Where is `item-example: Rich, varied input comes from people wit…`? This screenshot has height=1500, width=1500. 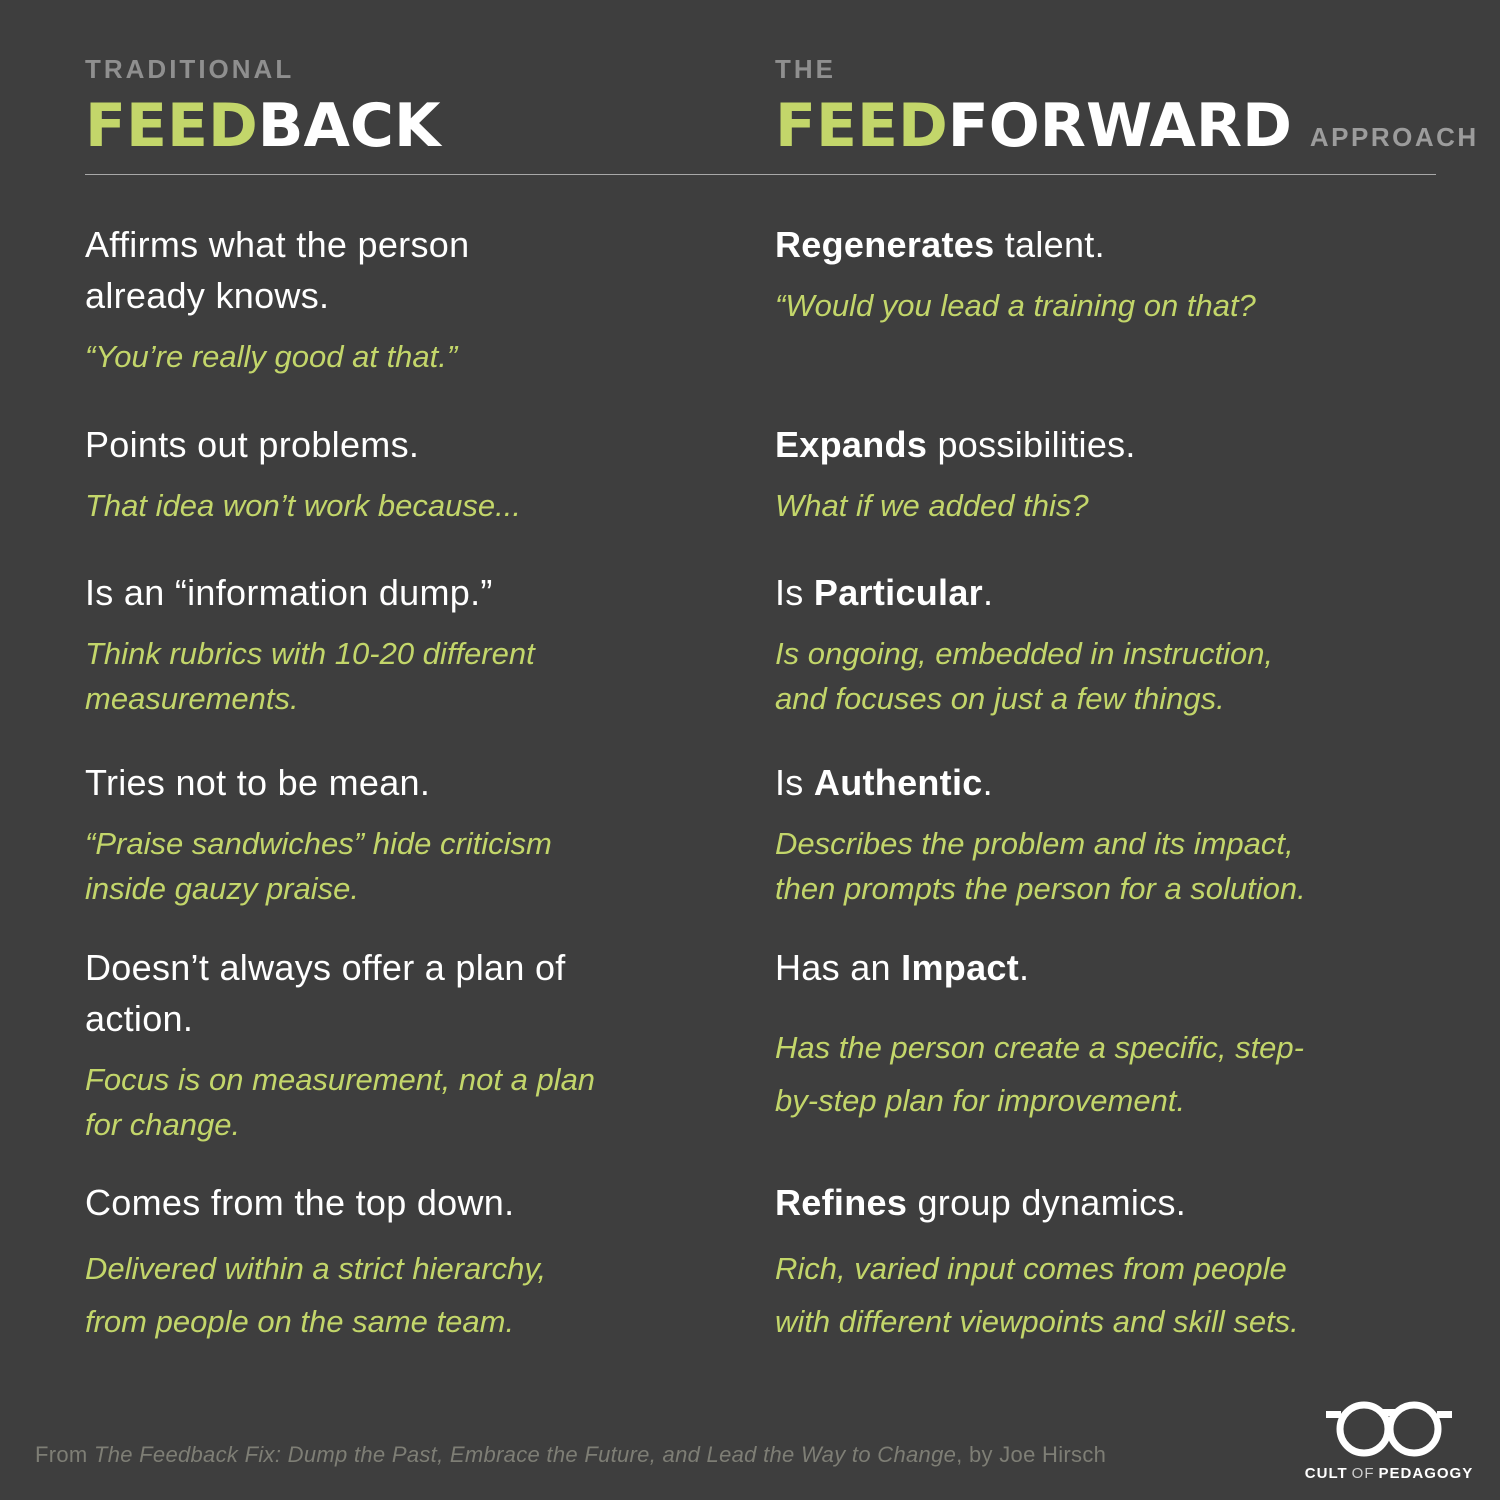 item-example: Rich, varied input comes from people wit… is located at coordinates (1105, 1295).